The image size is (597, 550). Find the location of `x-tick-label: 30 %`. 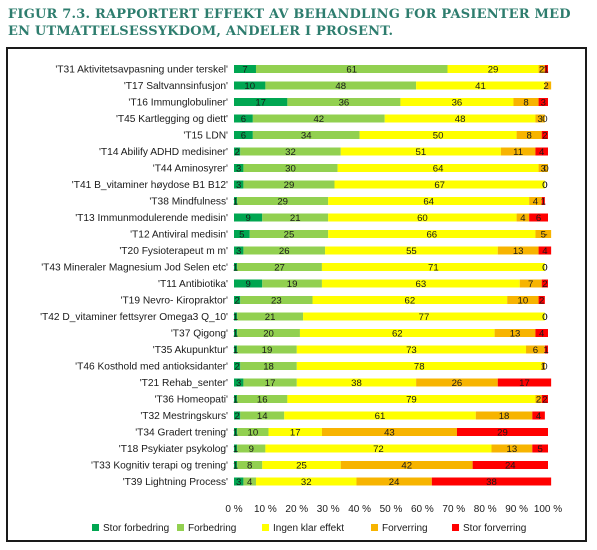

x-tick-label: 30 % is located at coordinates (328, 509).